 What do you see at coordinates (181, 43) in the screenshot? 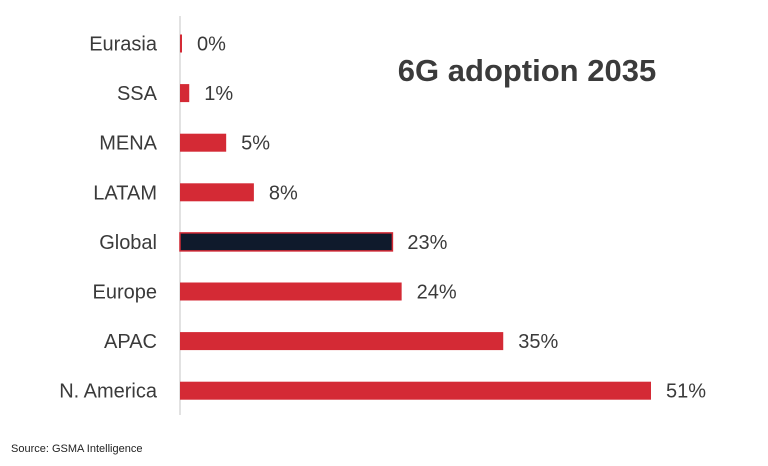
I see `bar-eurasia` at bounding box center [181, 43].